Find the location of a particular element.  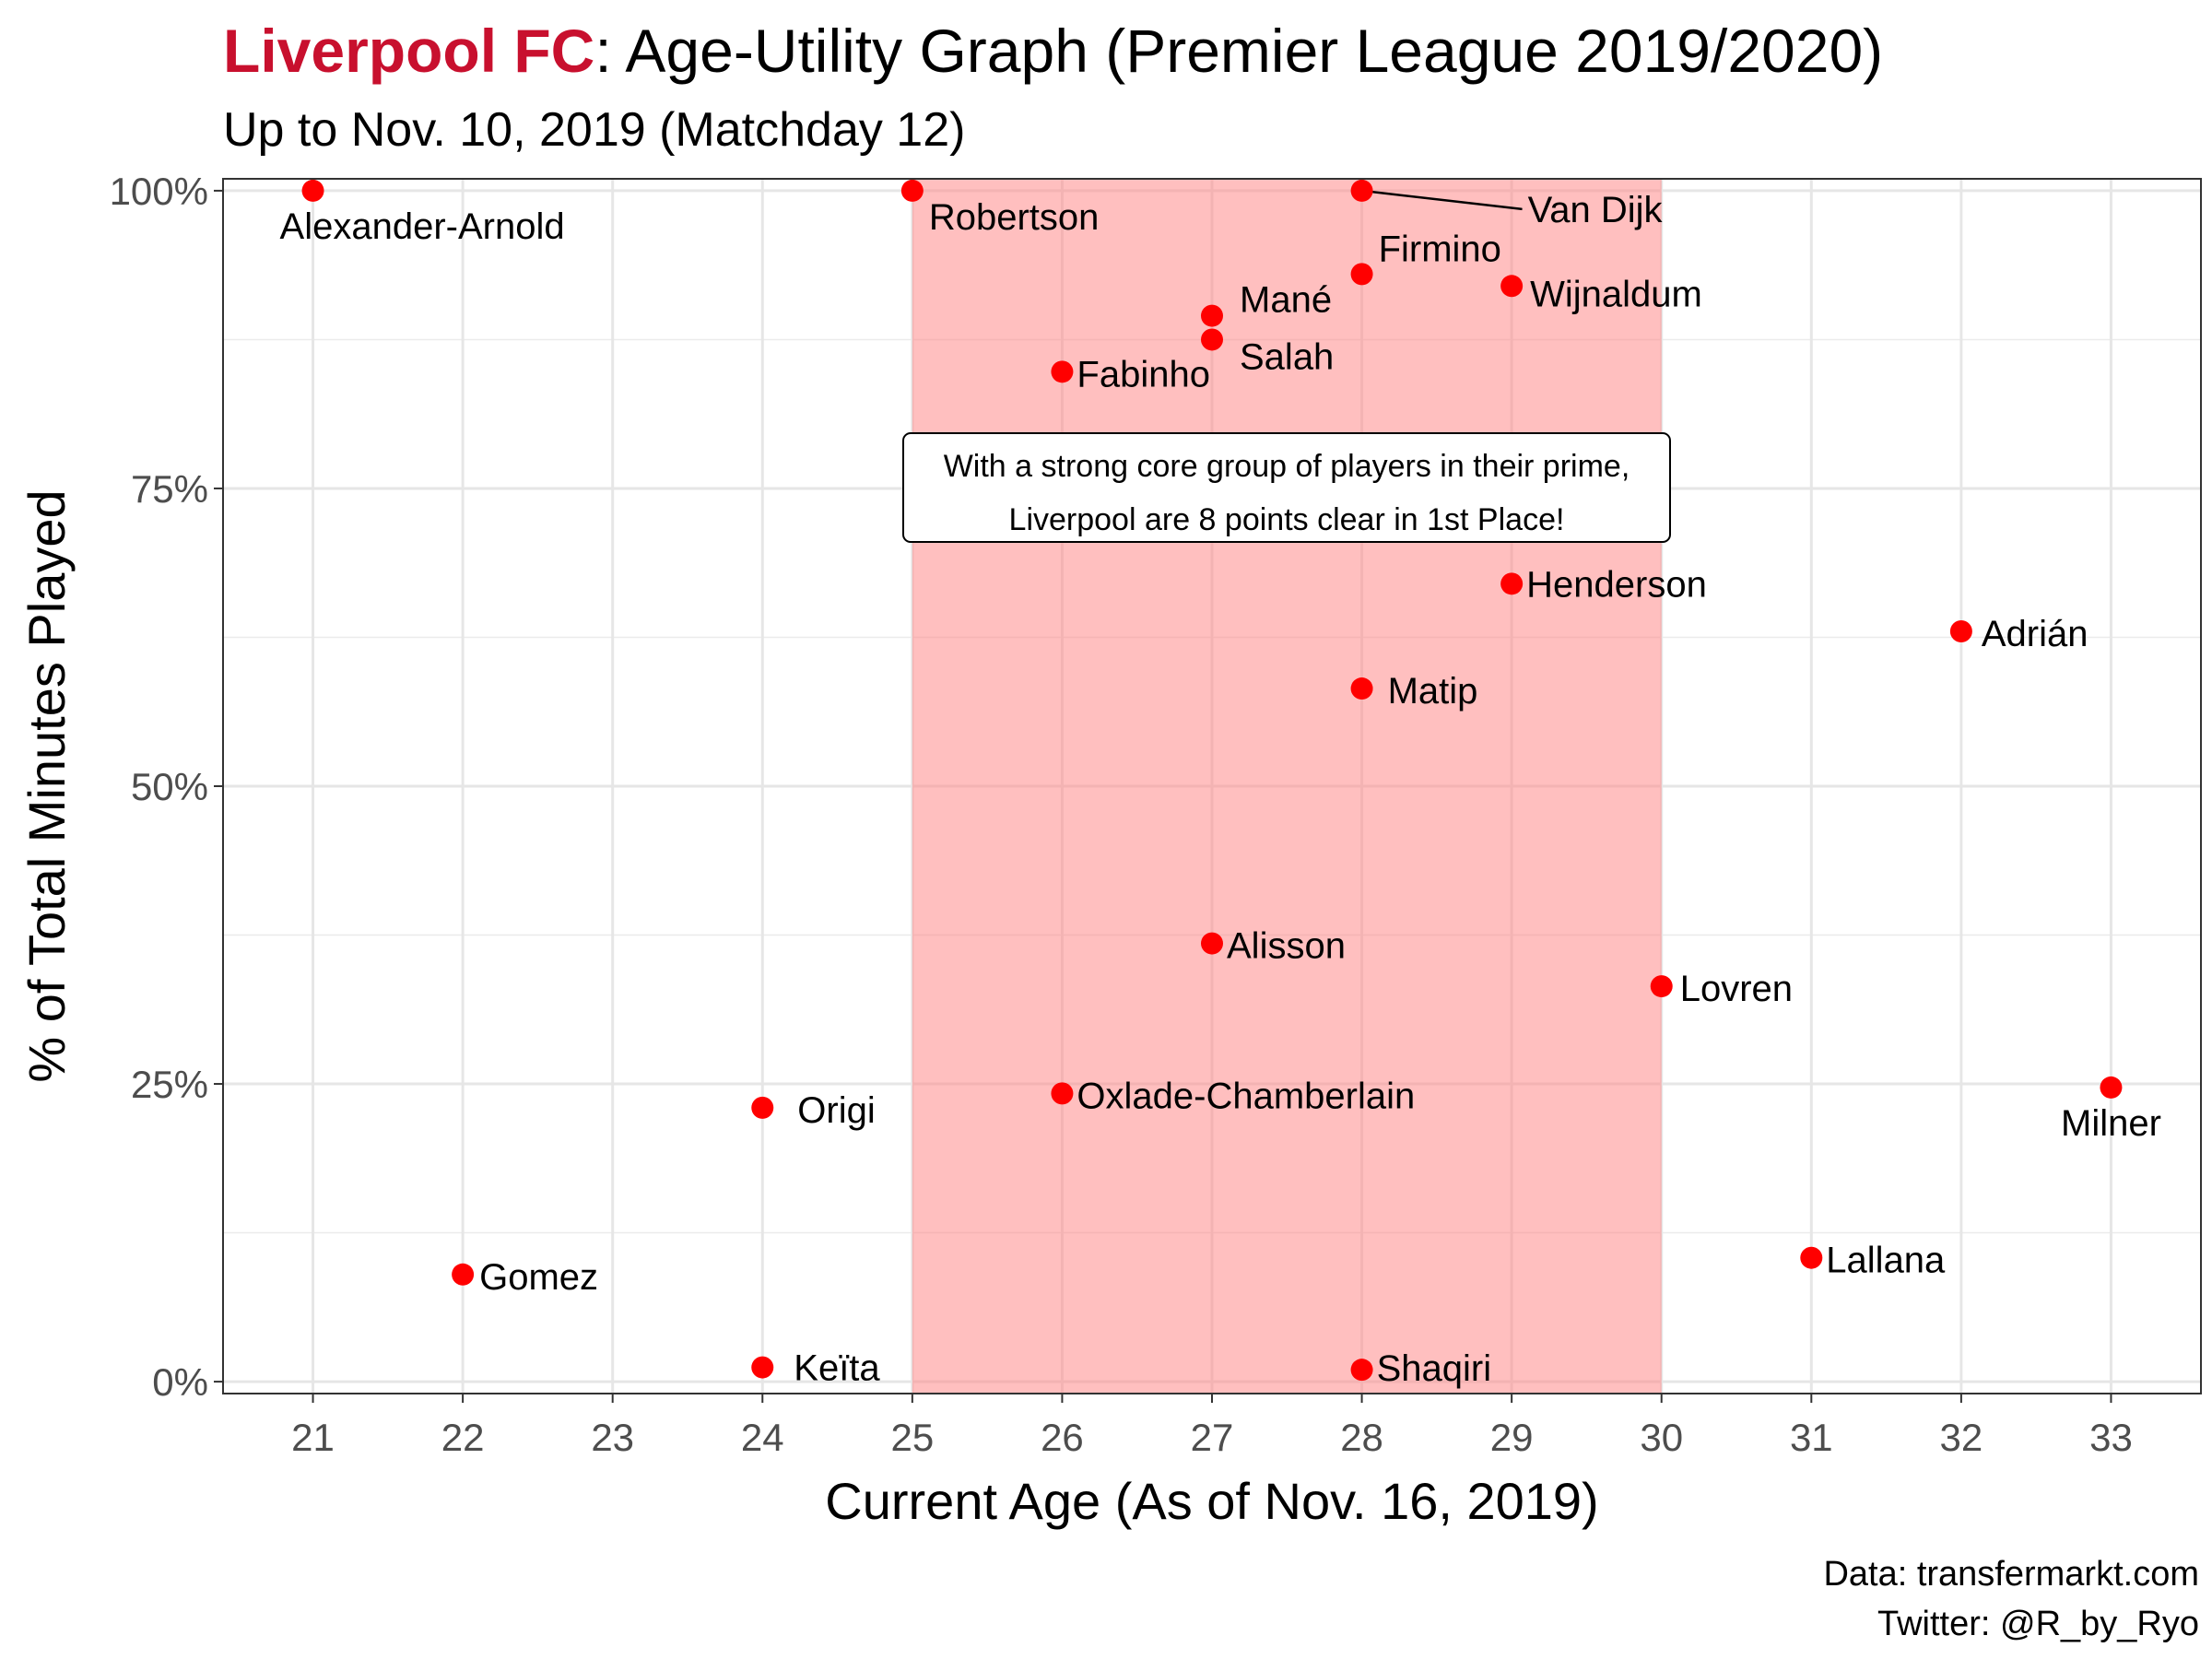

label-leaders is located at coordinates (1442, 200).